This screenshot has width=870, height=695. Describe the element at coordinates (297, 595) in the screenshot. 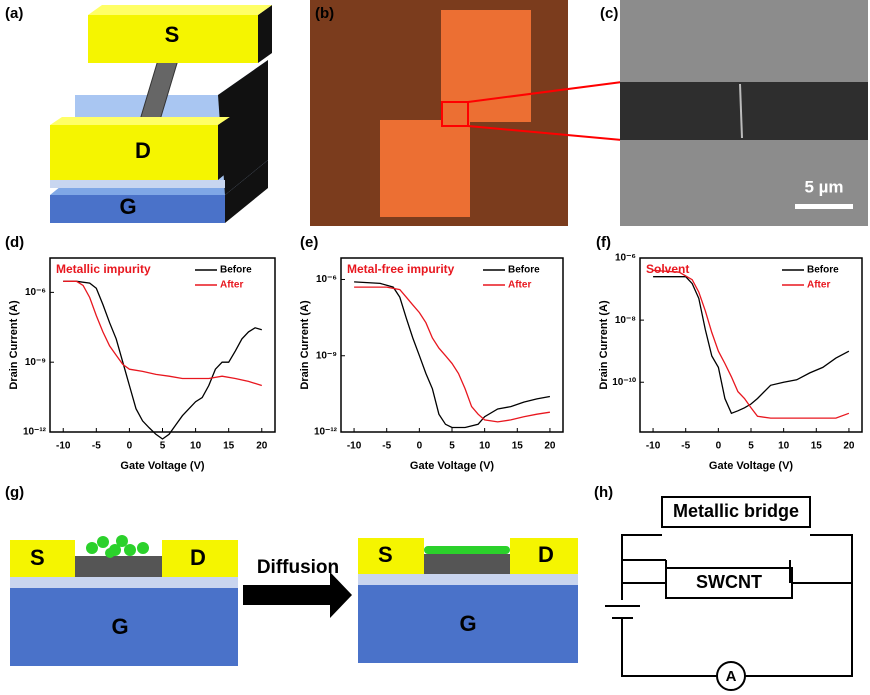

I see `arrow` at that location.